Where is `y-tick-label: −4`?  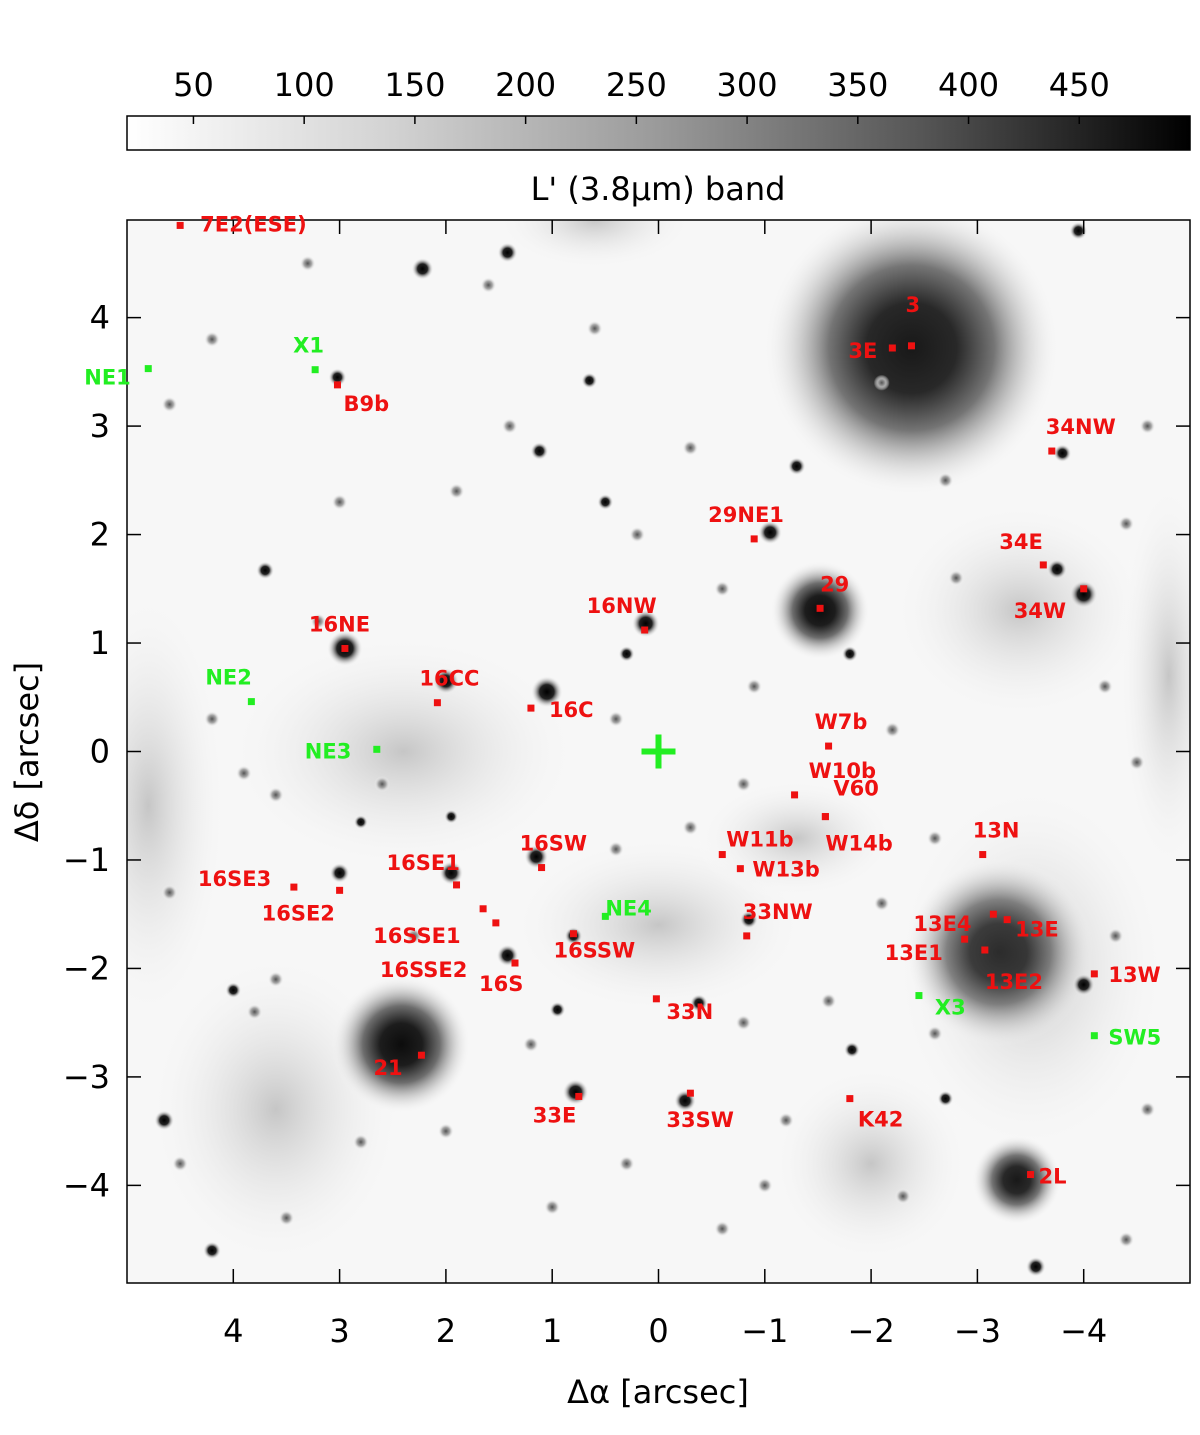
y-tick-label: −4 is located at coordinates (86, 1185).